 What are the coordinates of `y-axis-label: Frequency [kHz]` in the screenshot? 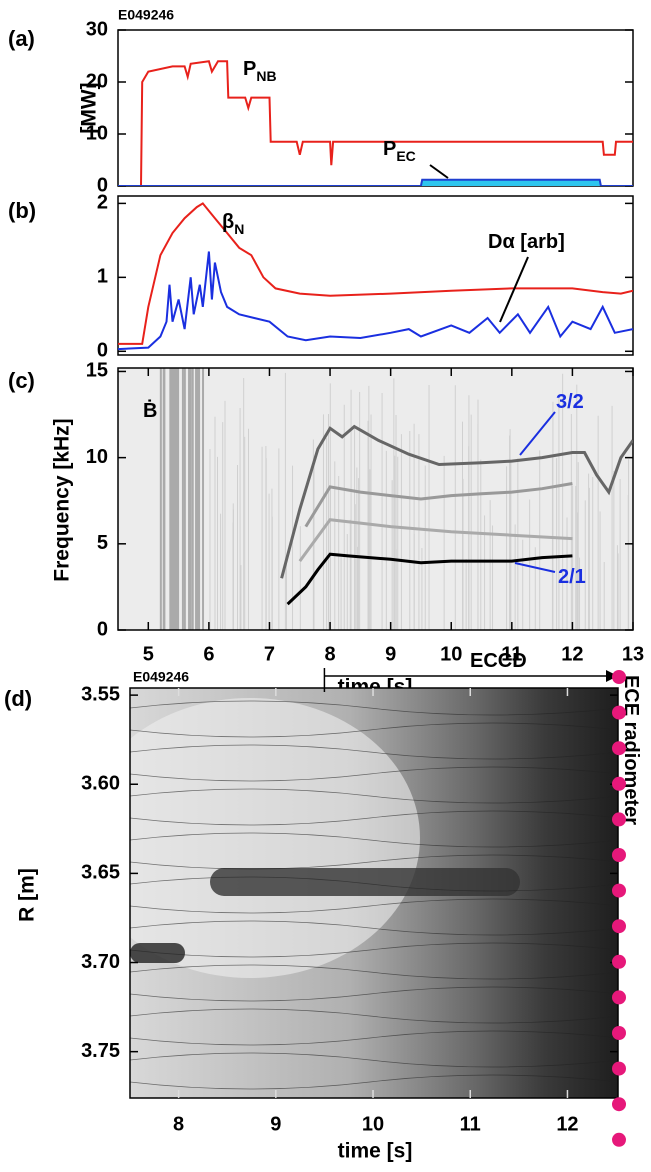 It's located at (62, 499).